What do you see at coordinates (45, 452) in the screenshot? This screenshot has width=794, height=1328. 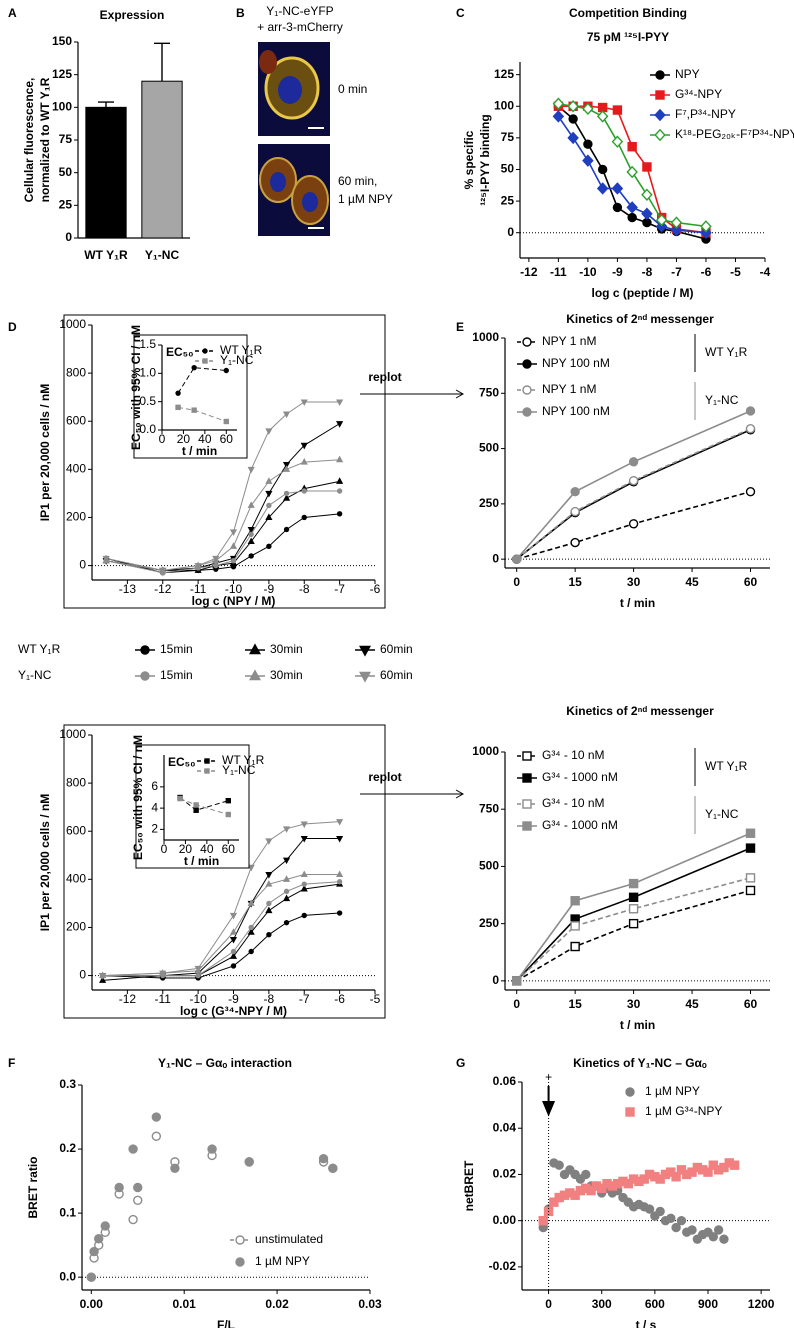 I see `y-axis-label: IP1 per 20,000 cells / nM` at bounding box center [45, 452].